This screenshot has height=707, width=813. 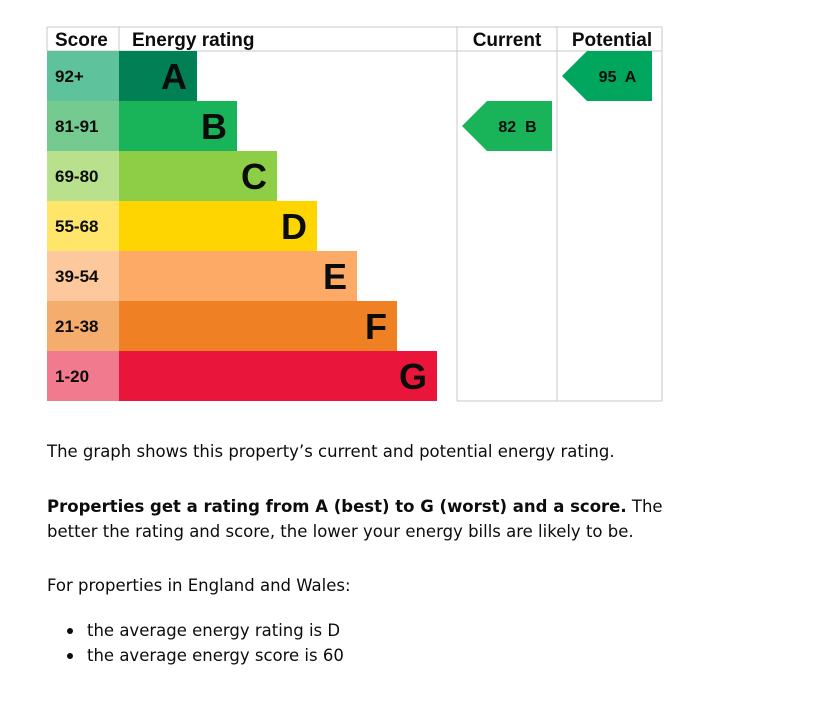 I want to click on band-letter: C, so click(x=254, y=176).